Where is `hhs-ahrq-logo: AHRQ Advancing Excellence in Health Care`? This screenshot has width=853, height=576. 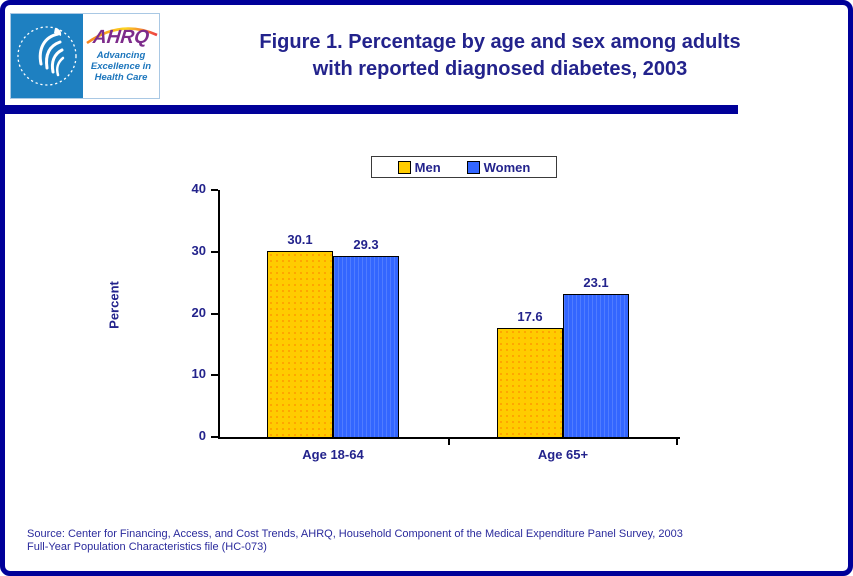
hhs-ahrq-logo: AHRQ Advancing Excellence in Health Care is located at coordinates (85, 56).